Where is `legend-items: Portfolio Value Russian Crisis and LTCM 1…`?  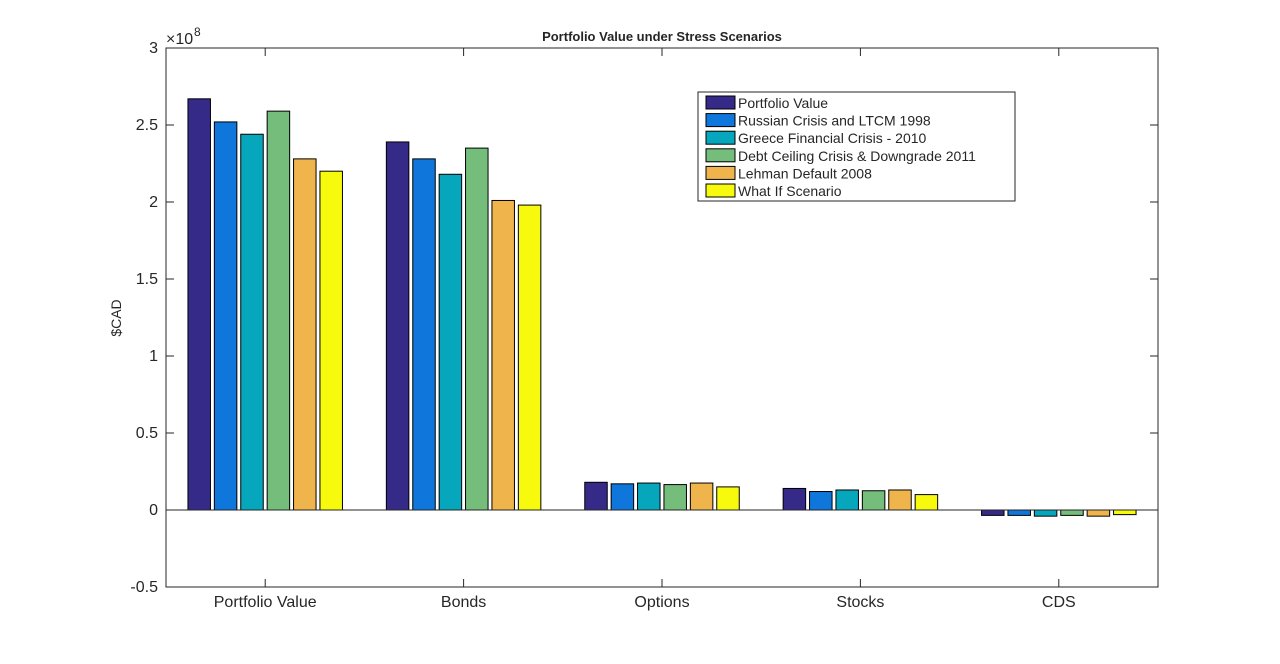
legend-items: Portfolio Value Russian Crisis and LTCM 1… is located at coordinates (840, 147).